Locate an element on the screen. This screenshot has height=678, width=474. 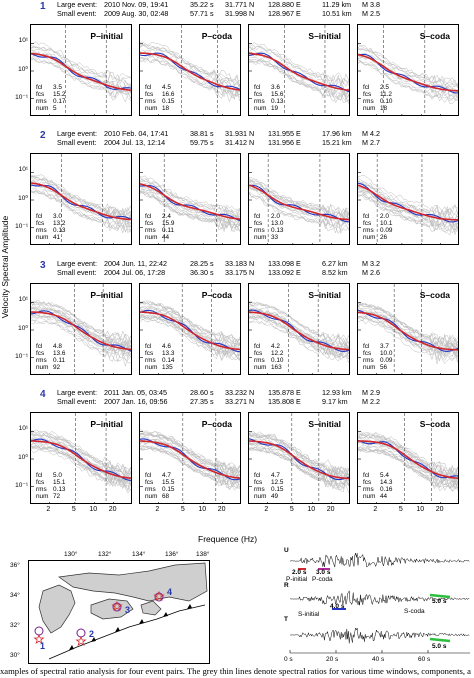
map-label-1: 1 is located at coordinates (43, 646).